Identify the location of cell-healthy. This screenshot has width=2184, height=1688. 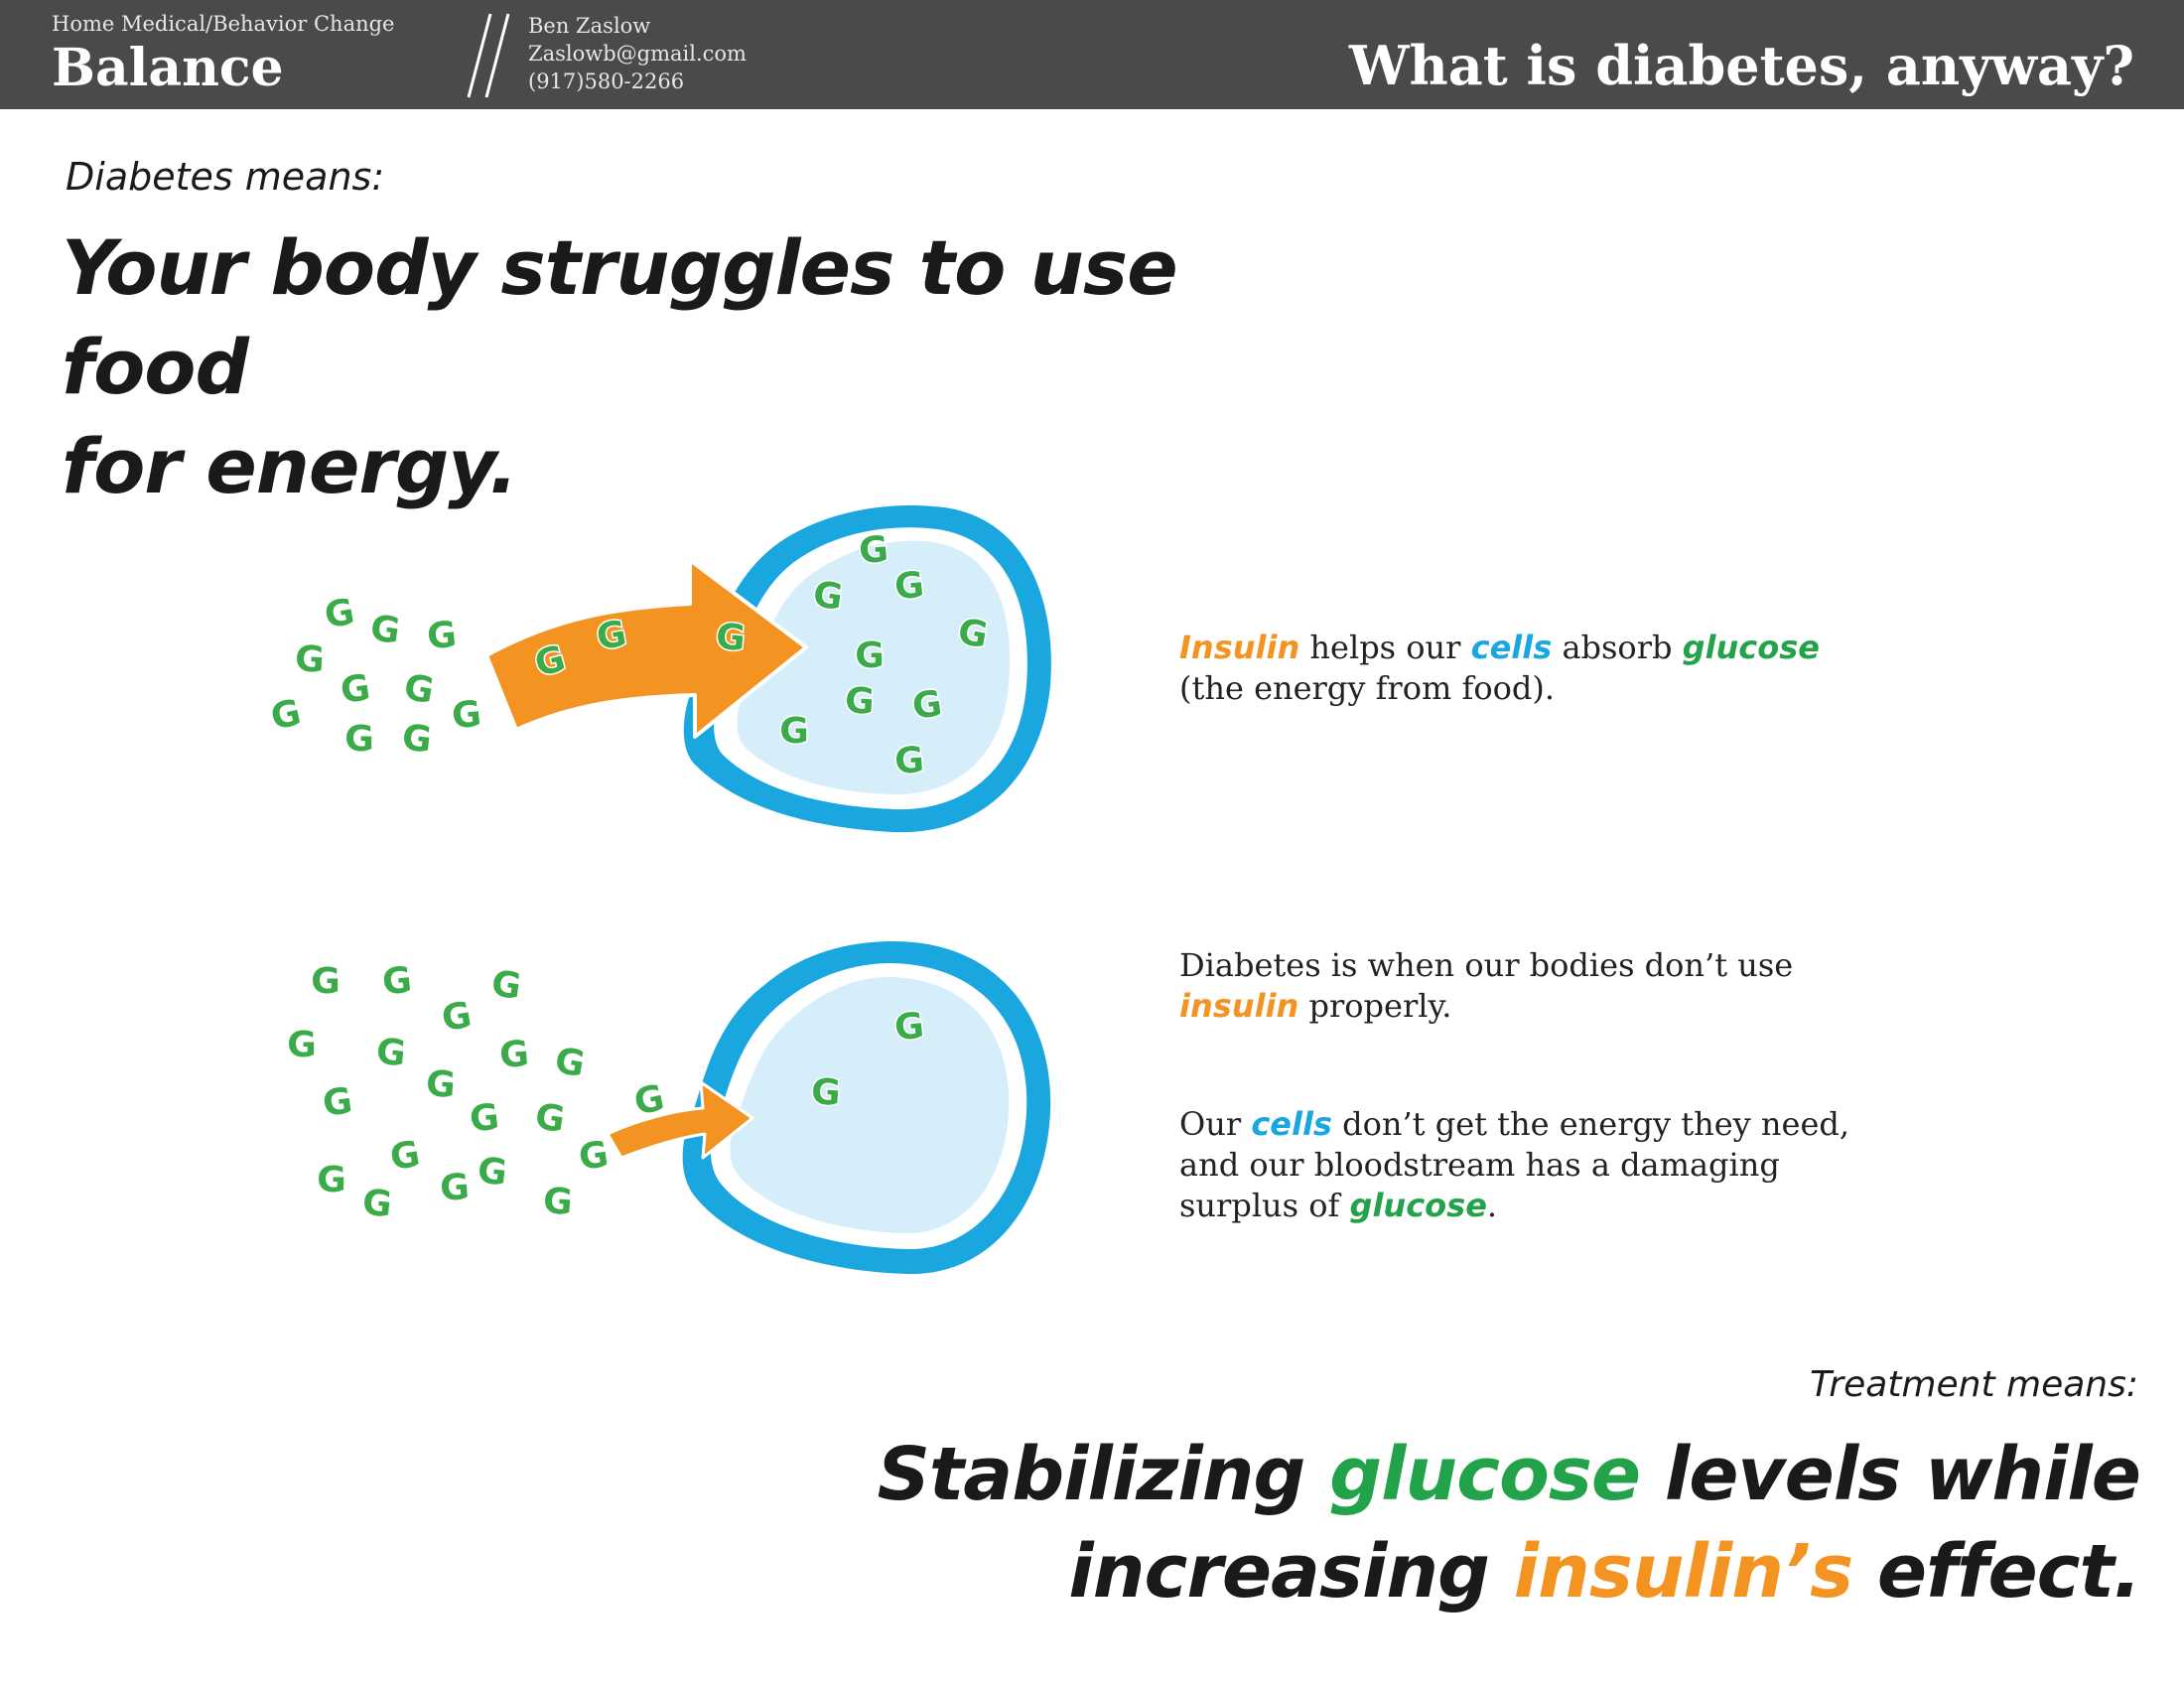
(867, 669).